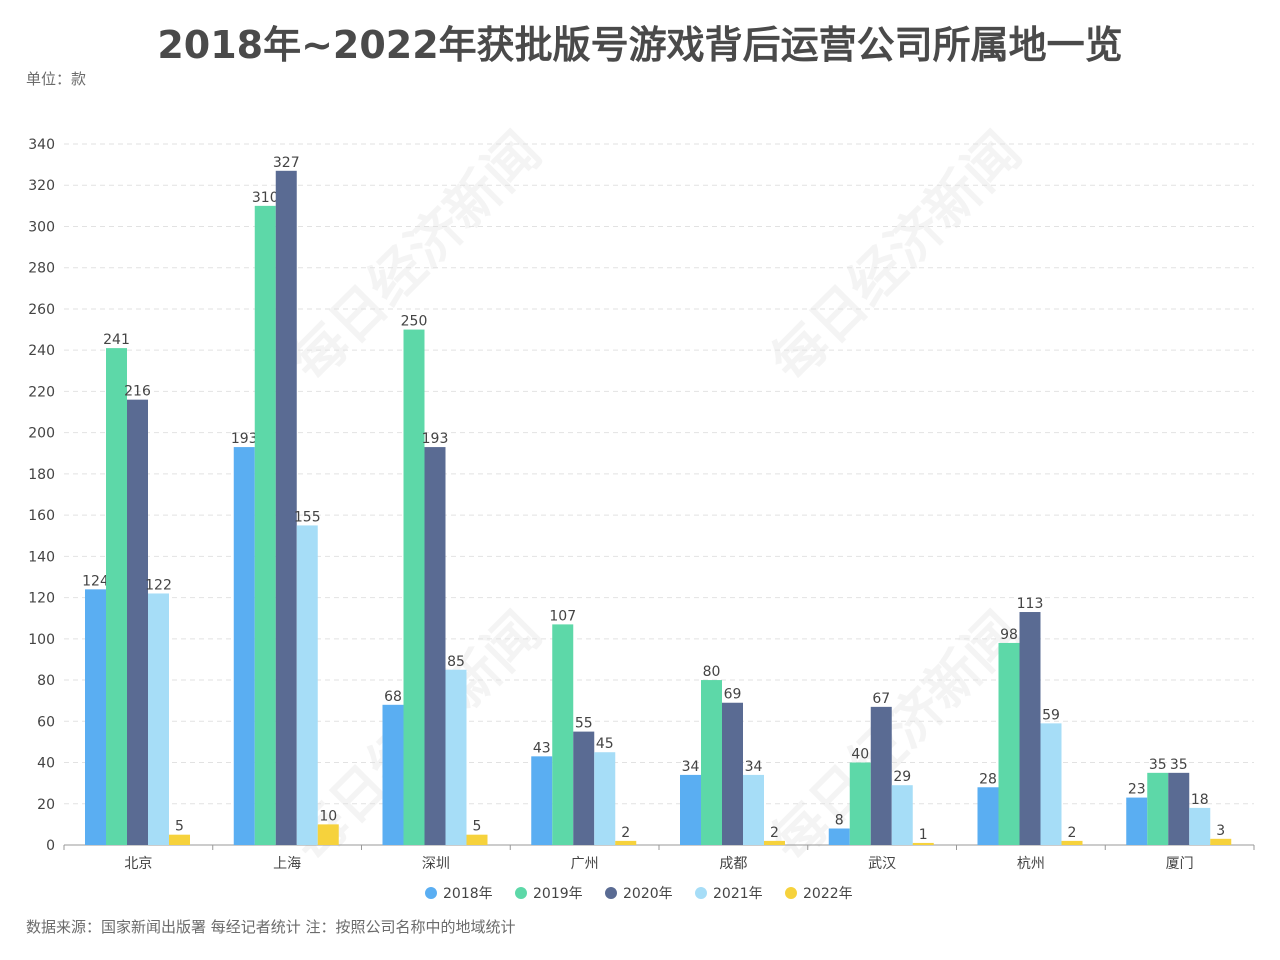 The image size is (1280, 960). I want to click on data-label: 55, so click(584, 724).